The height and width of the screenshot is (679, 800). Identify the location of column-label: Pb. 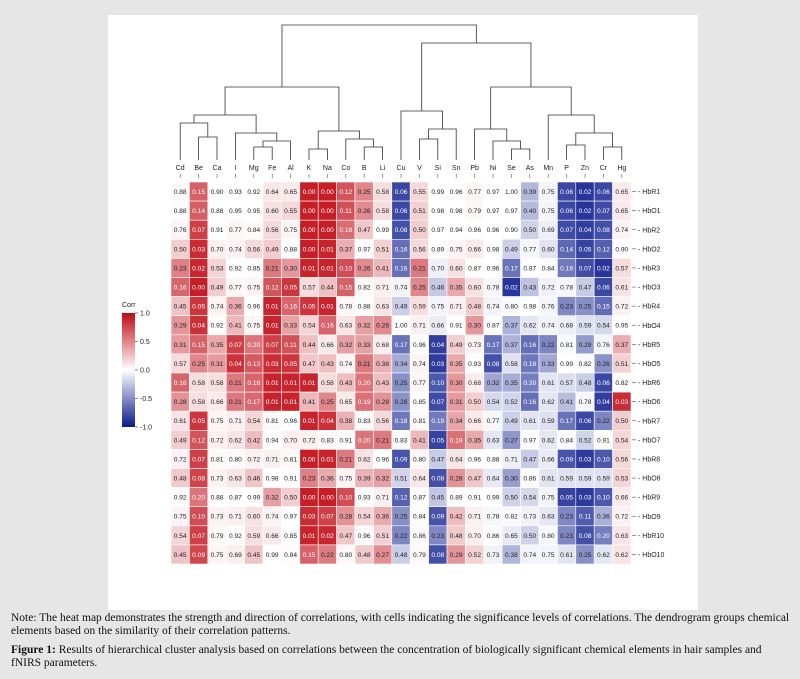
(474, 168).